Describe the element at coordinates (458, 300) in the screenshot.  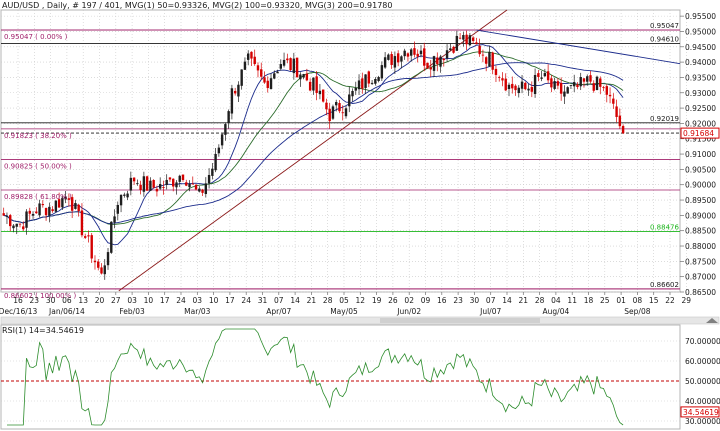
I see `x-tick-label: 23` at that location.